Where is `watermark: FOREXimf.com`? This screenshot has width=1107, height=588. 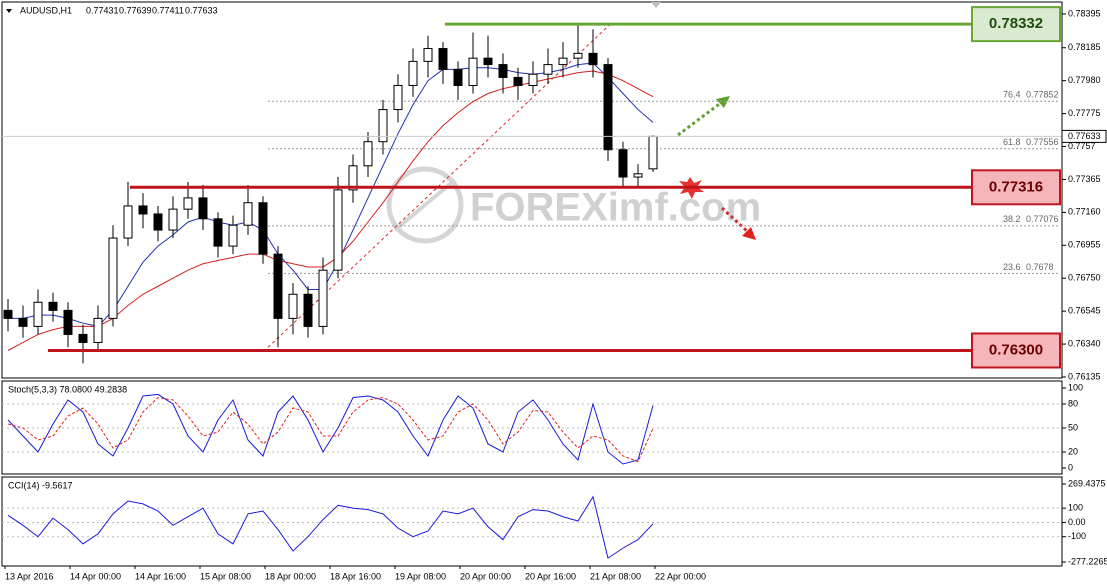
watermark: FOREXimf.com is located at coordinates (615, 208).